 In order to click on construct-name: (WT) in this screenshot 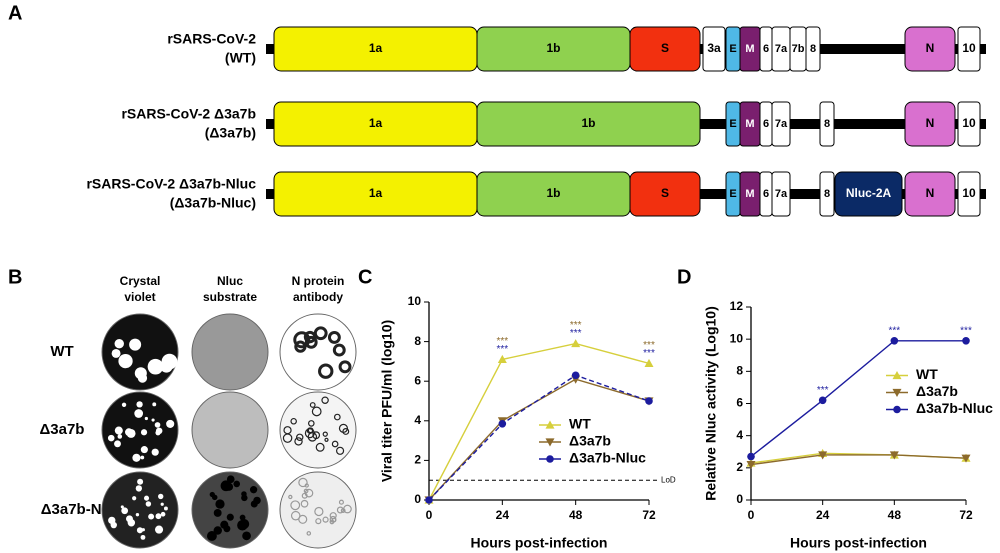, I will do `click(240, 58)`.